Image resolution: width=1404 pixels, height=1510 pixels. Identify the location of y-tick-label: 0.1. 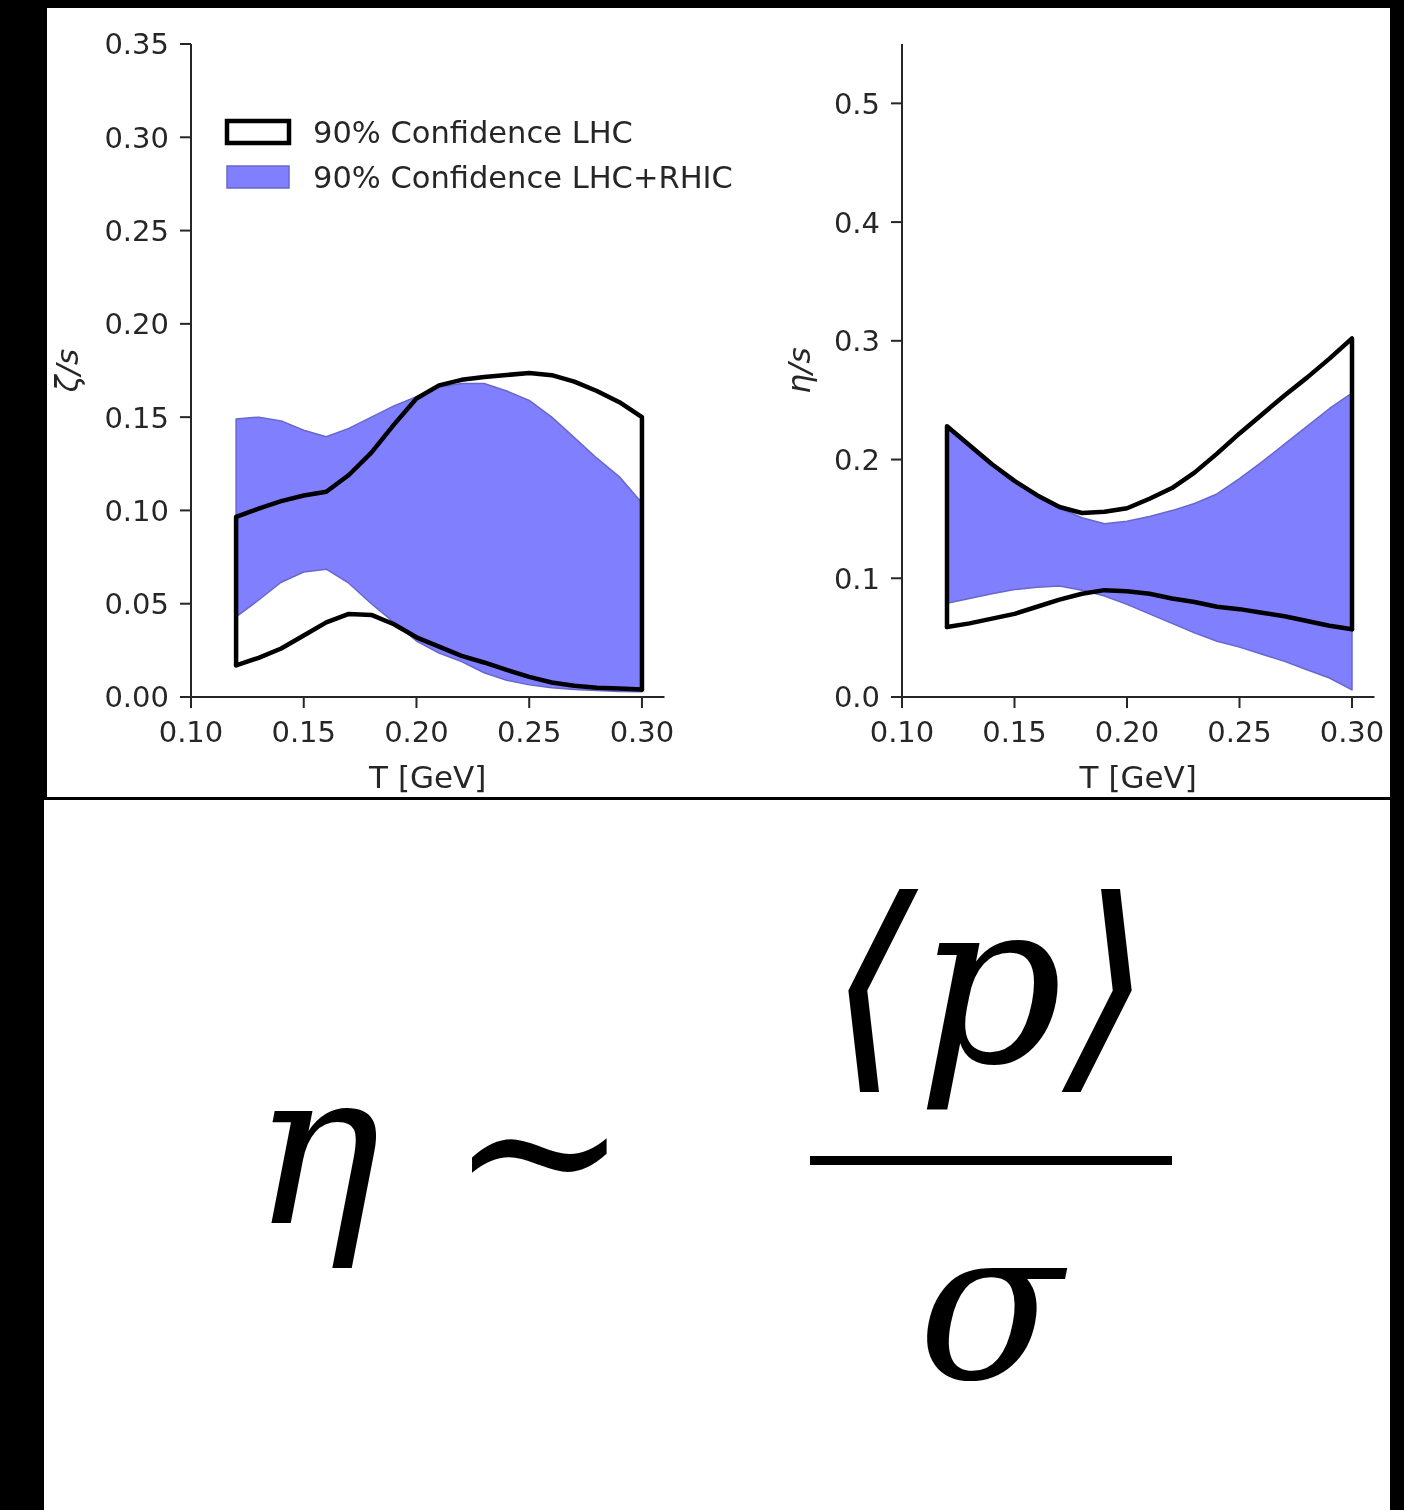
(856, 578).